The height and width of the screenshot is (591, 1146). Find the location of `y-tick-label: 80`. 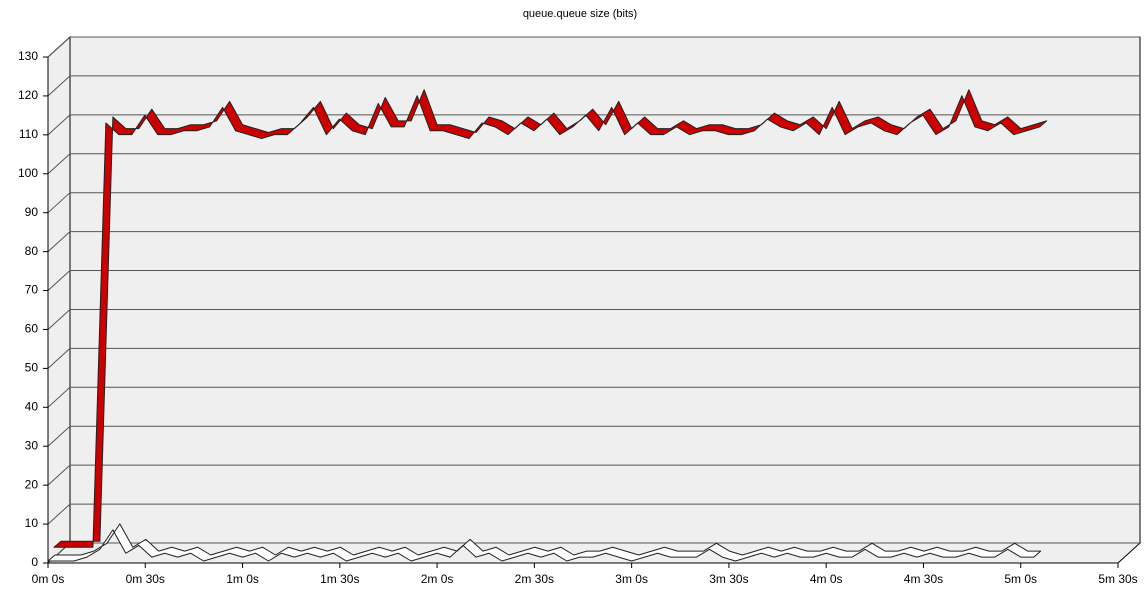

y-tick-label: 80 is located at coordinates (32, 251).